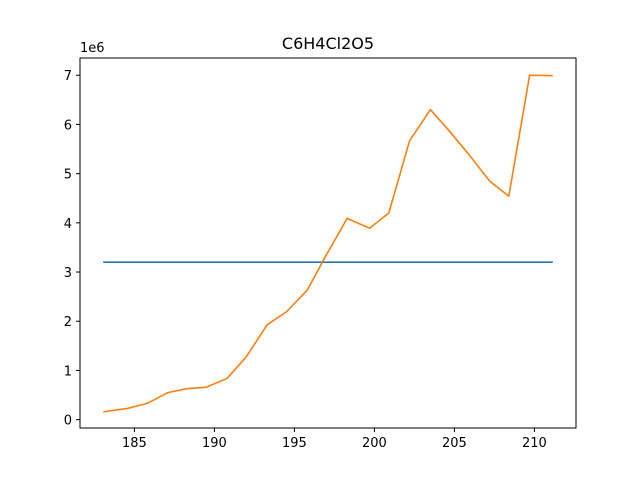 The width and height of the screenshot is (640, 480). I want to click on x-tick-label: 210, so click(534, 443).